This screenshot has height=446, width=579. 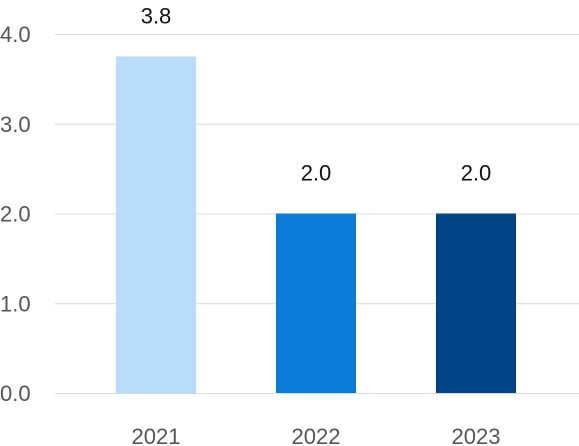 I want to click on data-label-2021: 3.8, so click(x=156, y=15).